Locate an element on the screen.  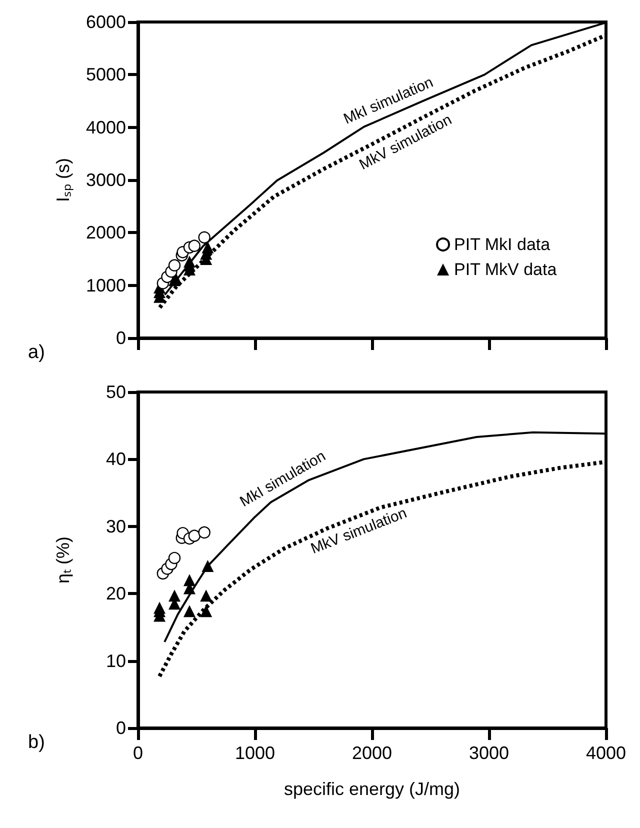
legend-label: PIT MkI data is located at coordinates (502, 244).